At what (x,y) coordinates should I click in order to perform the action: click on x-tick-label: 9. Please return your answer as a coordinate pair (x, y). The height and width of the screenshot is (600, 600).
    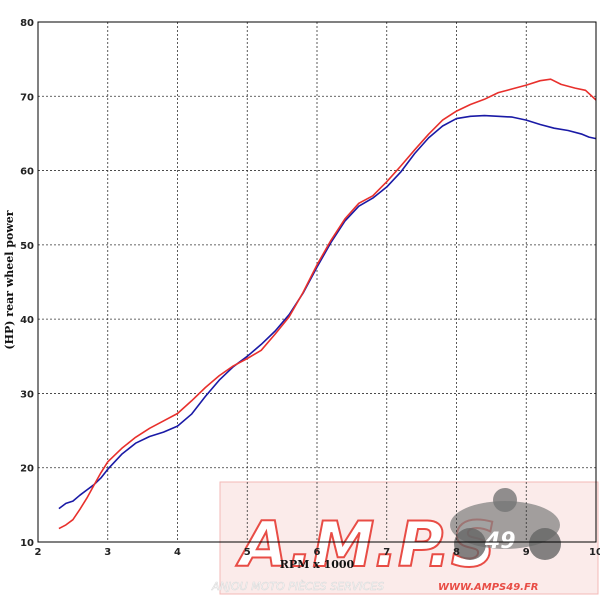
    Looking at the image, I should click on (526, 552).